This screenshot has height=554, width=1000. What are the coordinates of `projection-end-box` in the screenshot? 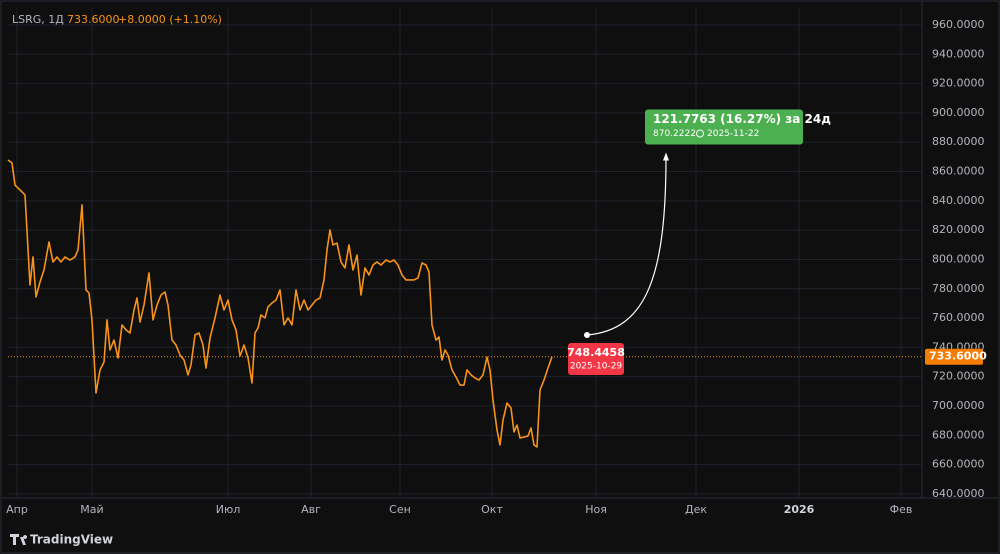 It's located at (724, 127).